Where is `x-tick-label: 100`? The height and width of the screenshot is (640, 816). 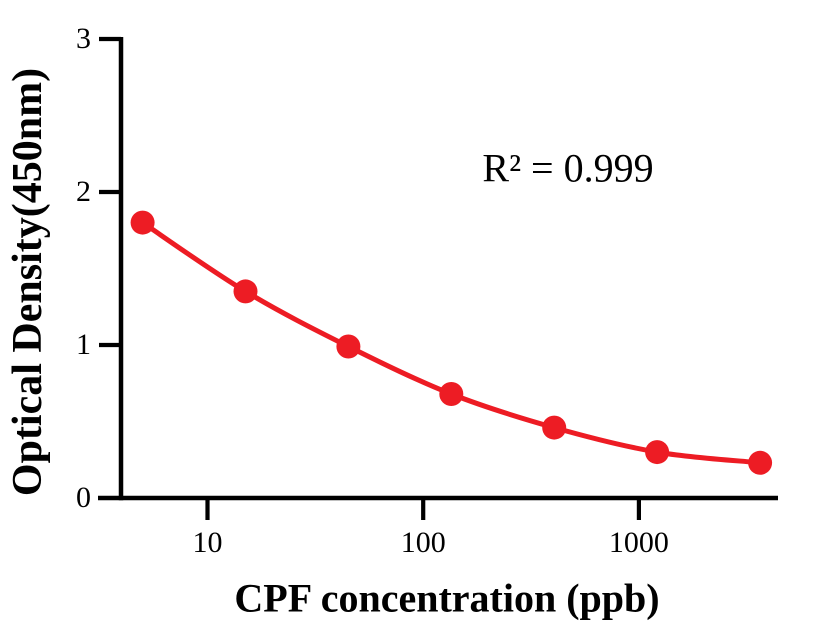
x-tick-label: 100 is located at coordinates (423, 542).